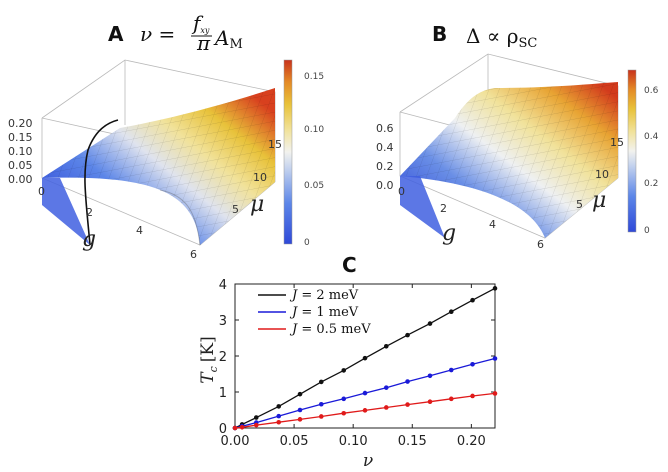  What do you see at coordinates (540, 244) in the screenshot?
I see `panel-b-g-tick: 6` at bounding box center [540, 244].